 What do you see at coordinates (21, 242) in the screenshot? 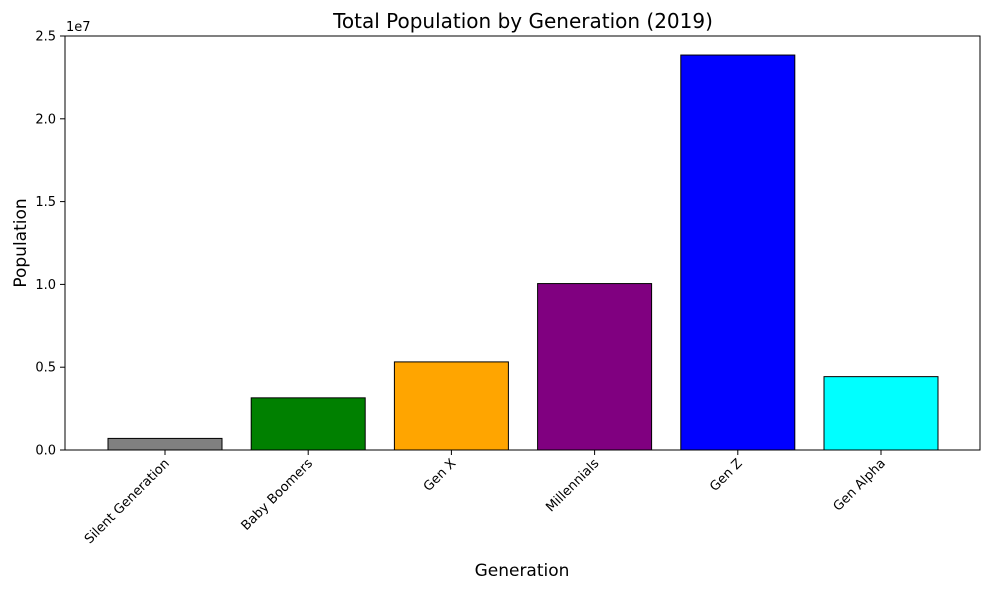
I see `y-axis-label: Population` at bounding box center [21, 242].